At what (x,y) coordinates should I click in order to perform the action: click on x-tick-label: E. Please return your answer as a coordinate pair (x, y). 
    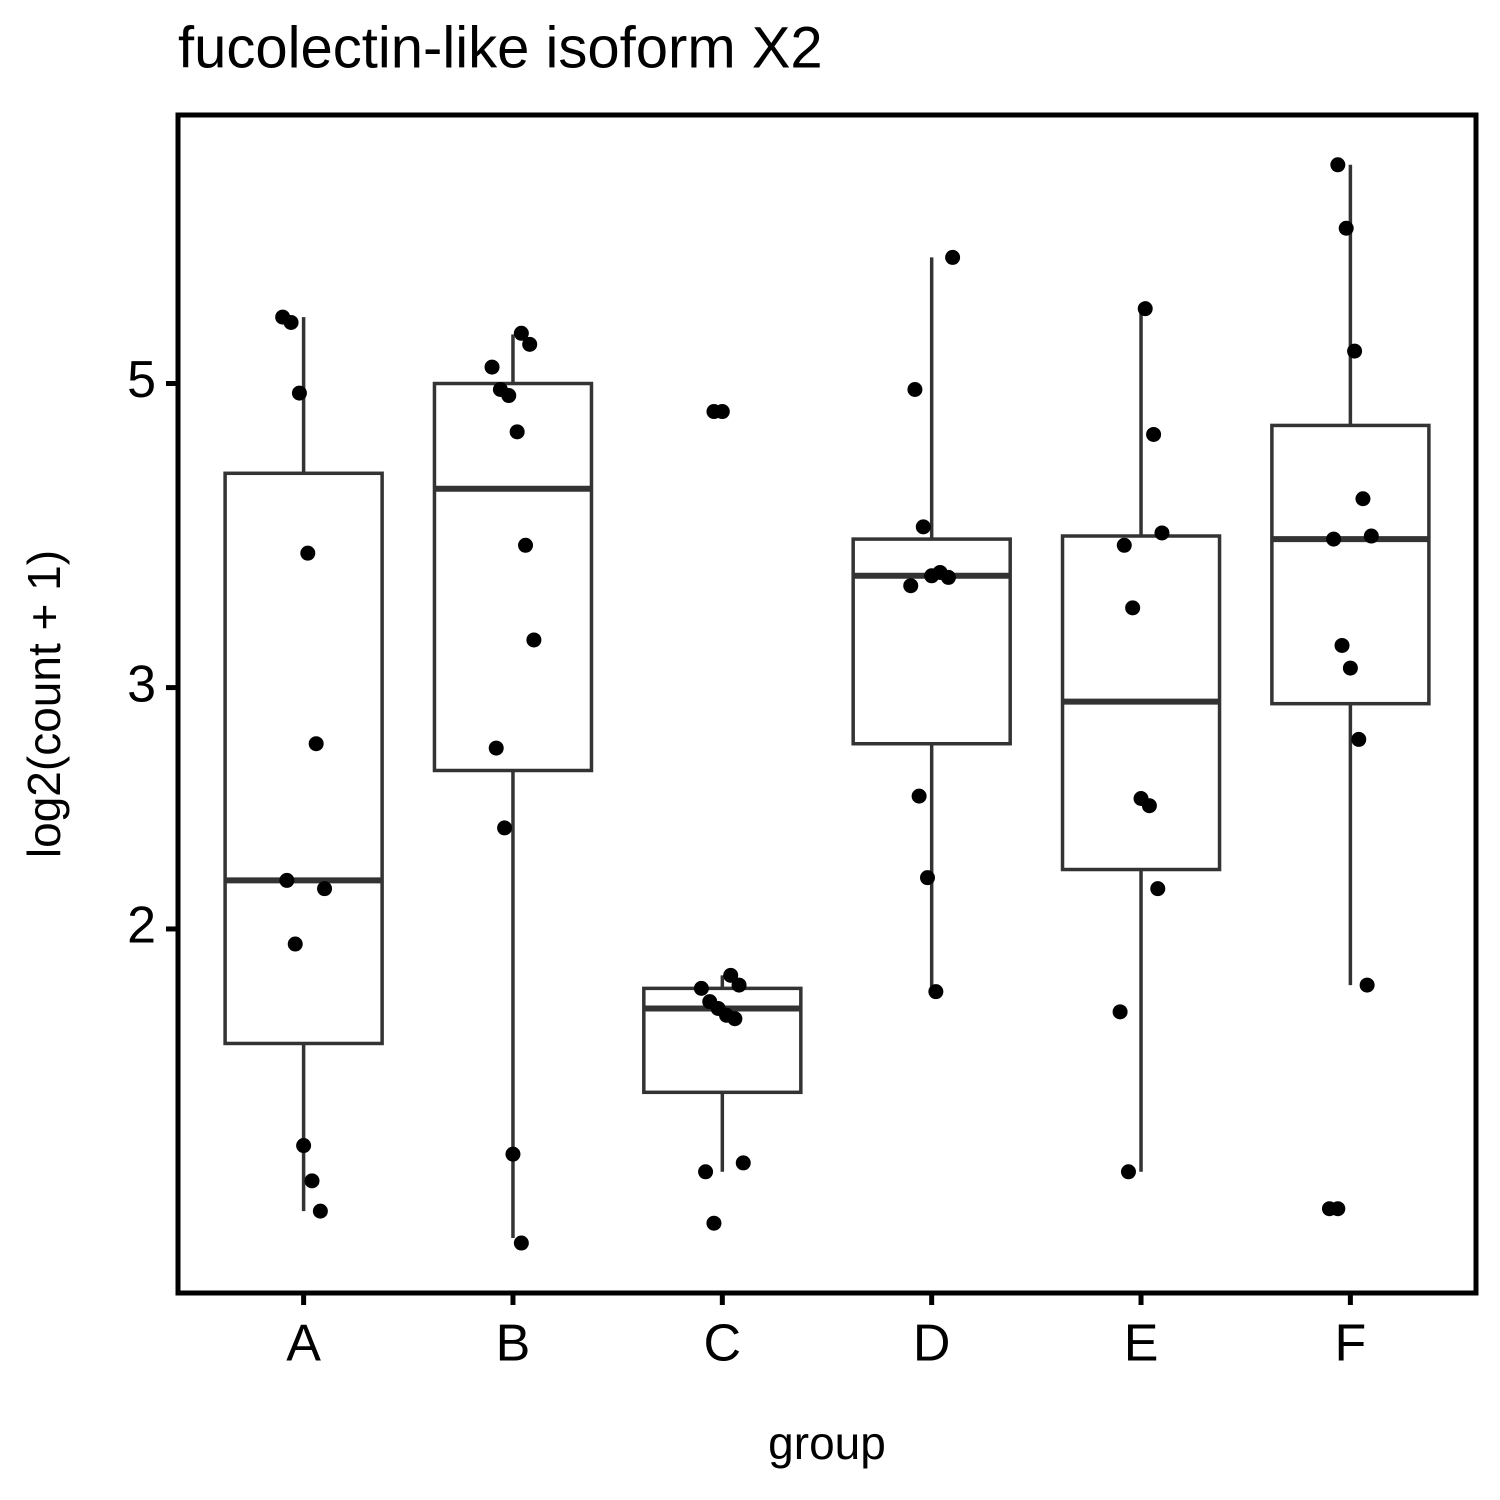
    Looking at the image, I should click on (1141, 1344).